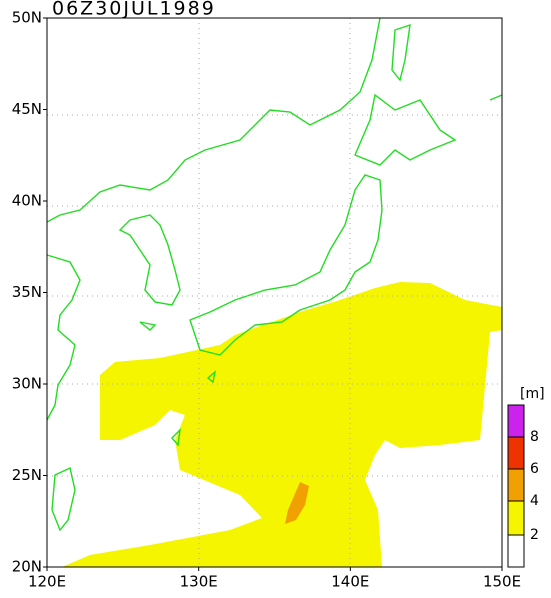 Image resolution: width=551 pixels, height=598 pixels. What do you see at coordinates (27, 18) in the screenshot?
I see `lat-label: 50N` at bounding box center [27, 18].